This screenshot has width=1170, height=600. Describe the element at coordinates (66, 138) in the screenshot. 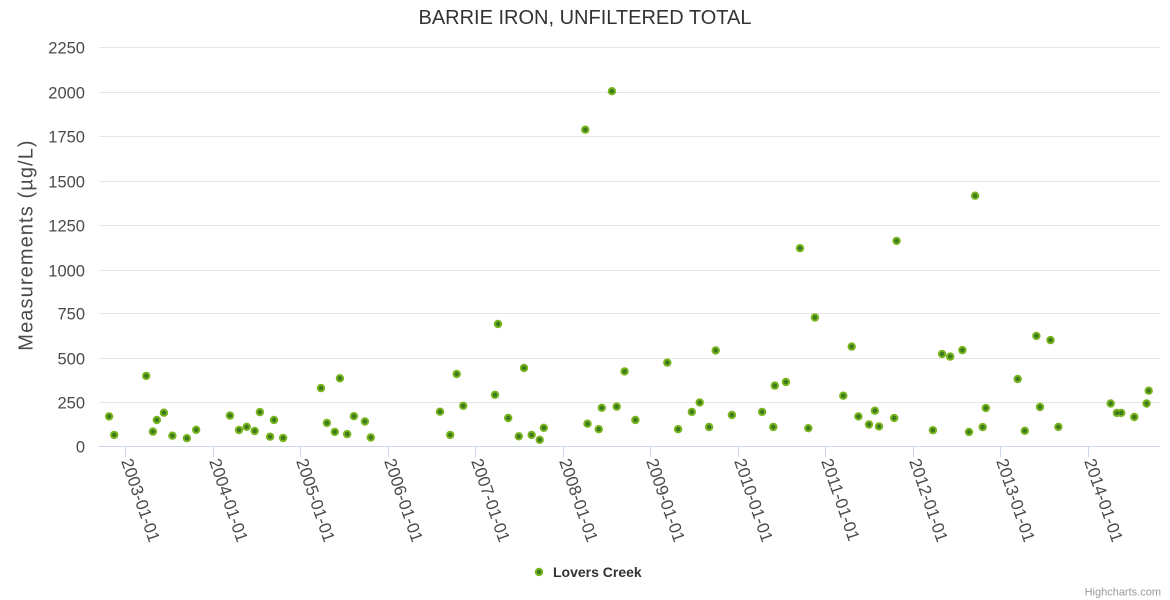

I see `svg-text: 1750` at that location.